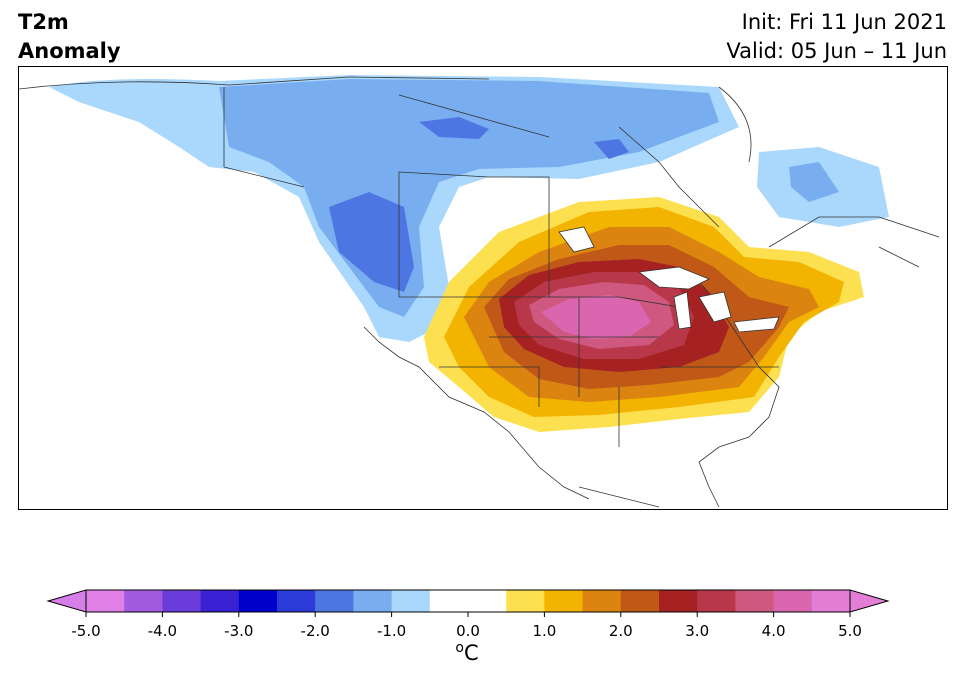 The image size is (959, 680). I want to click on colorbar-tick-label: 0.0, so click(468, 631).